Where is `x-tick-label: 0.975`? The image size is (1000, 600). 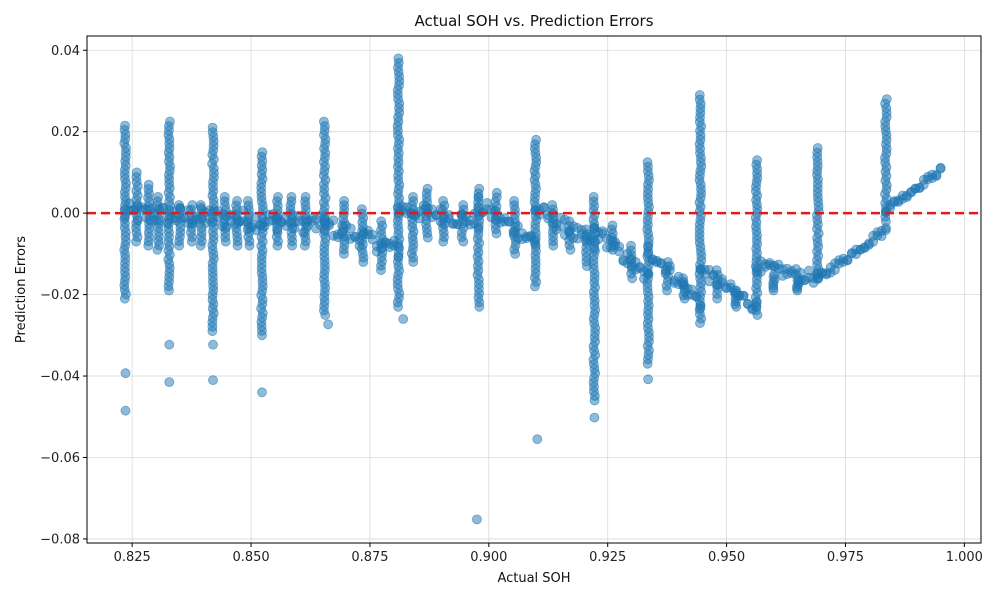 x-tick-label: 0.975 is located at coordinates (845, 557).